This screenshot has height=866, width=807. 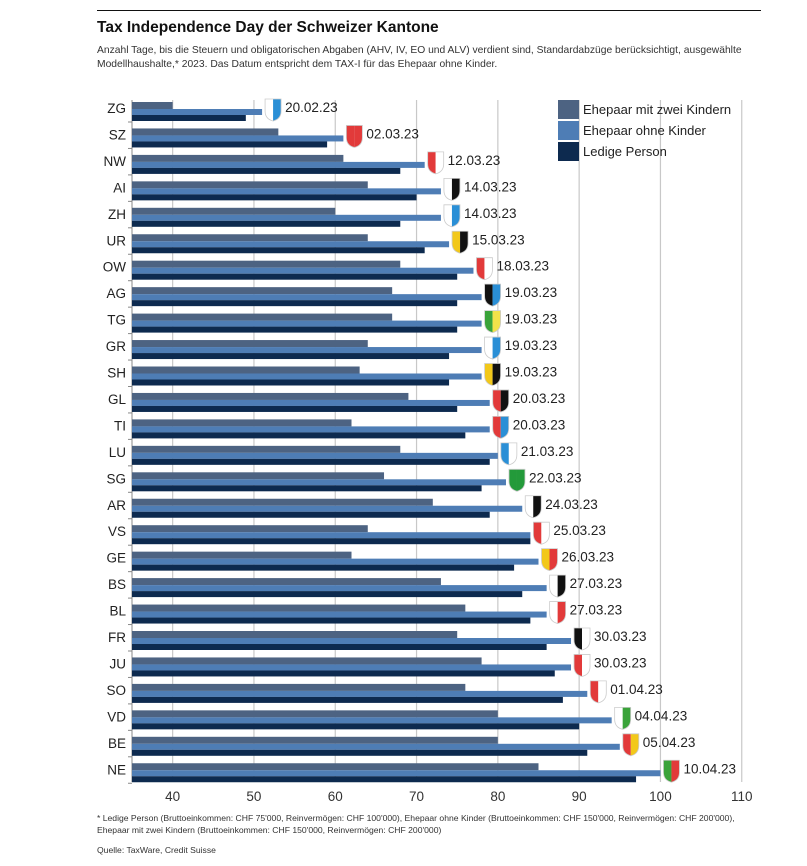 I want to click on category-label: GL, so click(x=117, y=399).